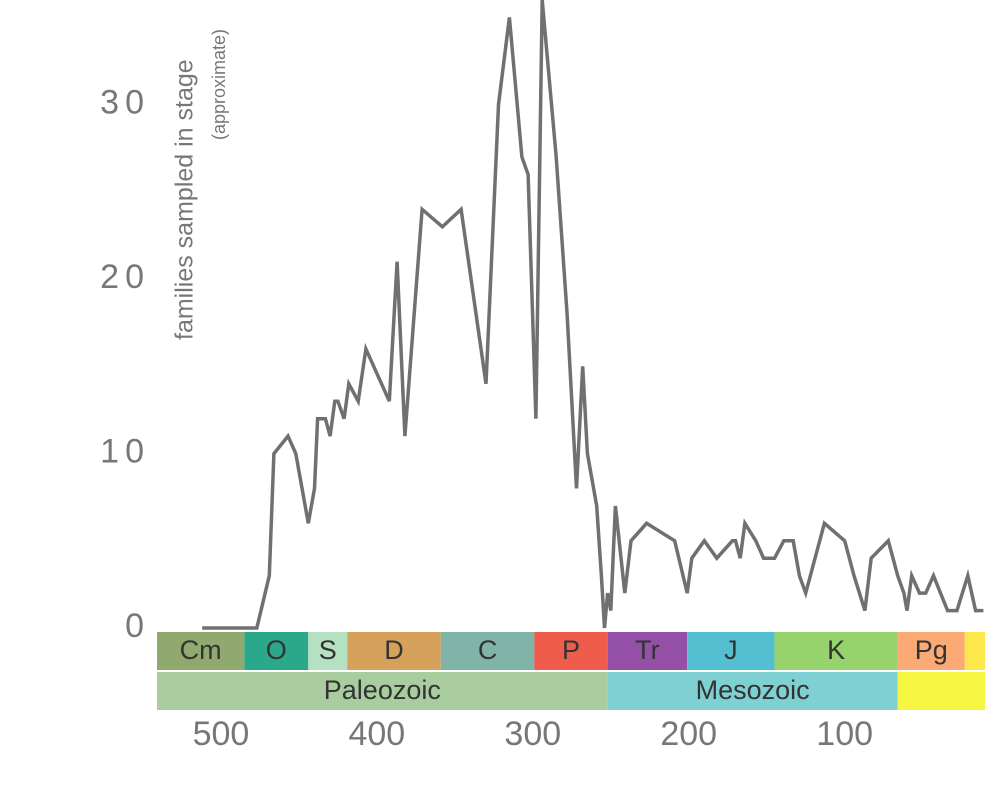 The width and height of the screenshot is (985, 787). Describe the element at coordinates (185, 199) in the screenshot. I see `y-axis-label: families sampled in stage` at that location.